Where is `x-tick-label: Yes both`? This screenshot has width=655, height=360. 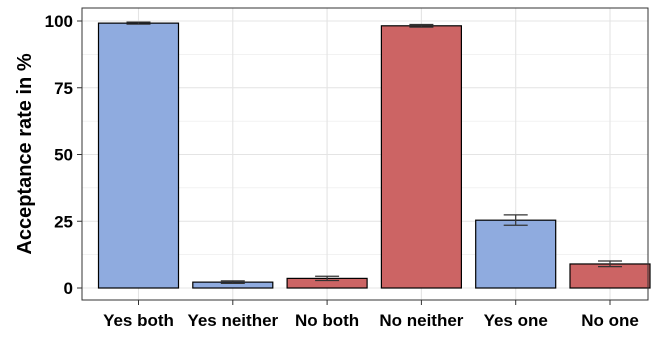
x-tick-label: Yes both is located at coordinates (138, 320).